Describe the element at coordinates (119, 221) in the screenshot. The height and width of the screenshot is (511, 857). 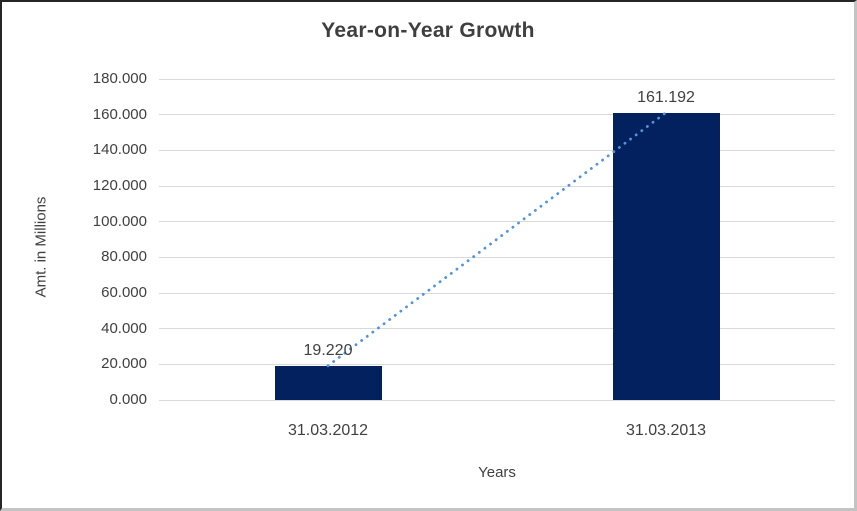
I see `y-axis-tick-label: 100.000` at that location.